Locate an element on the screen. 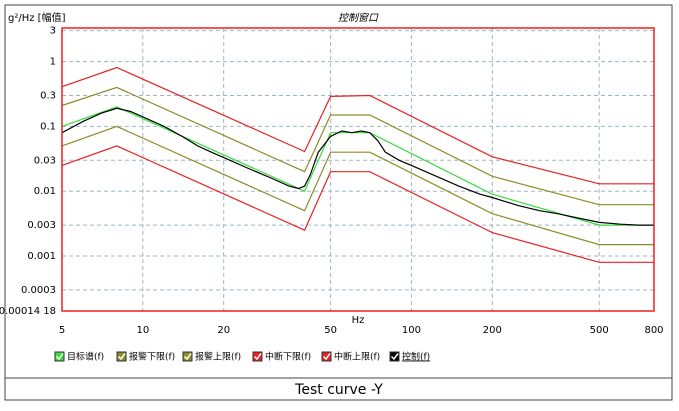 The height and width of the screenshot is (411, 679). legend-item: 报警上限(f) is located at coordinates (211, 357).